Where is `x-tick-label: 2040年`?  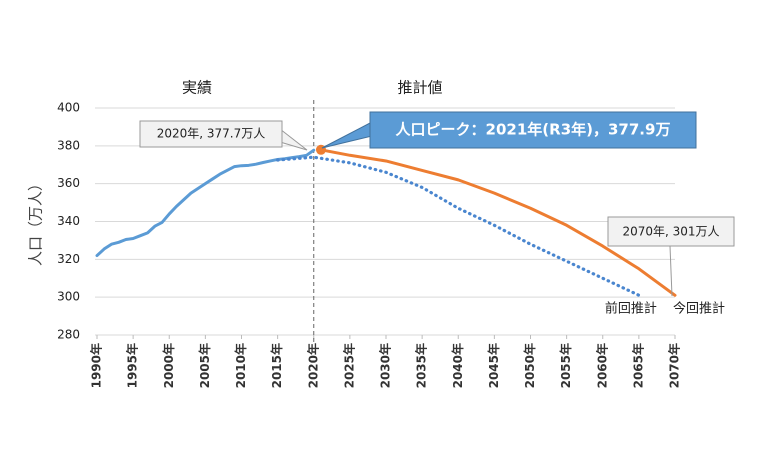 x-tick-label: 2040年 is located at coordinates (457, 365).